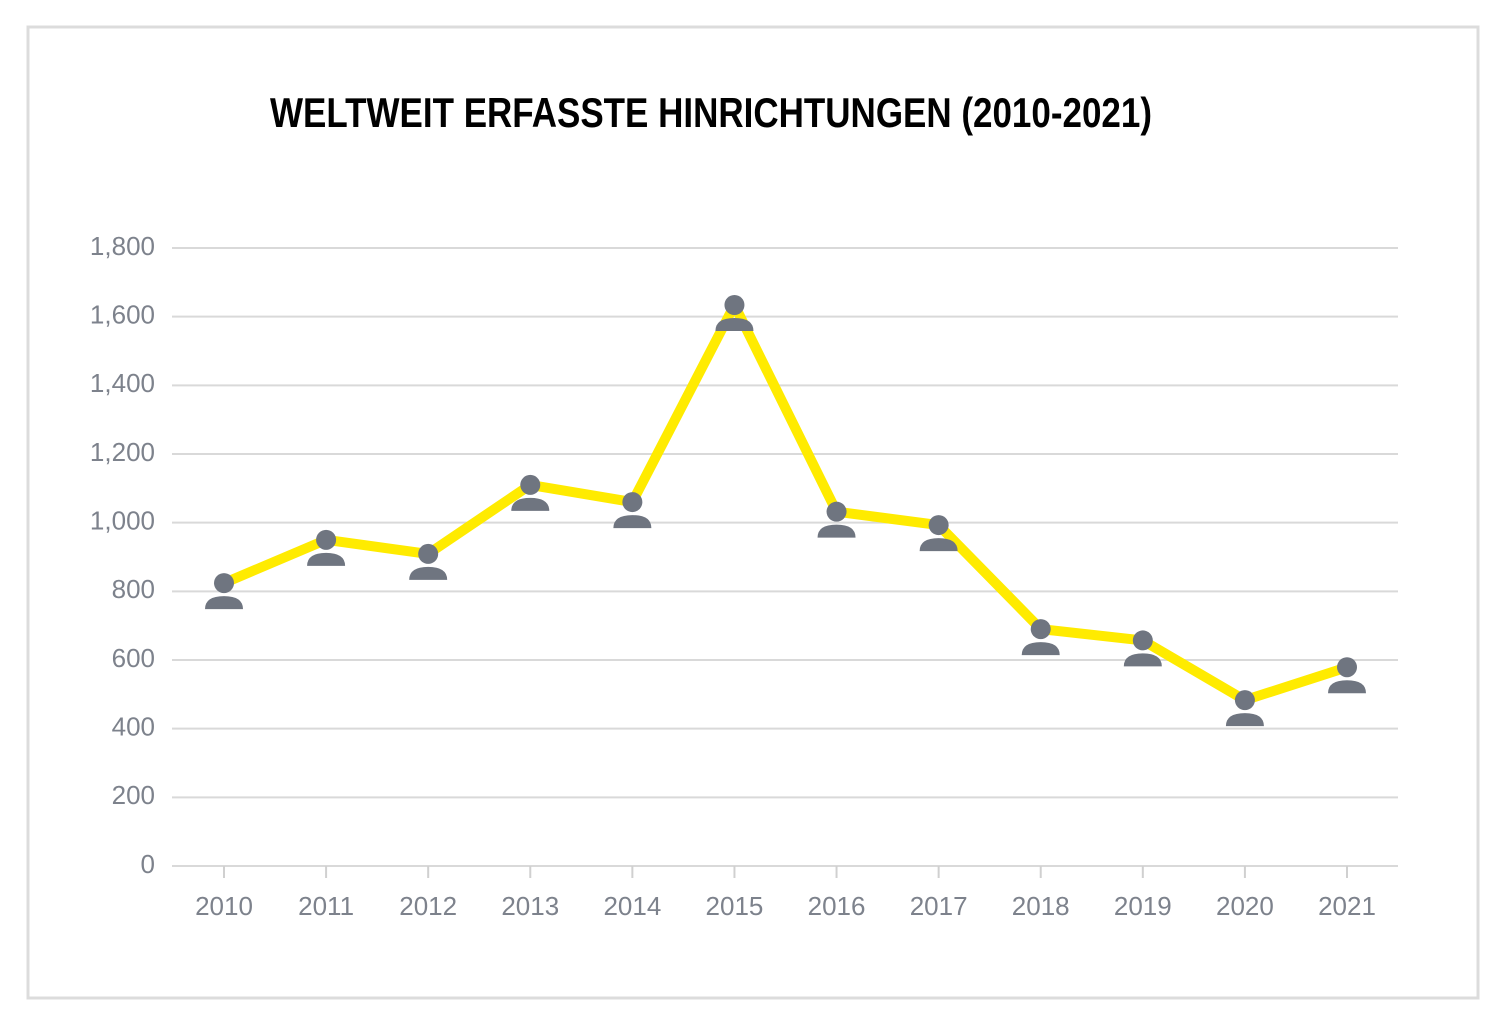 This screenshot has height=1034, width=1500. I want to click on y-tick-label: 1,400, so click(122, 383).